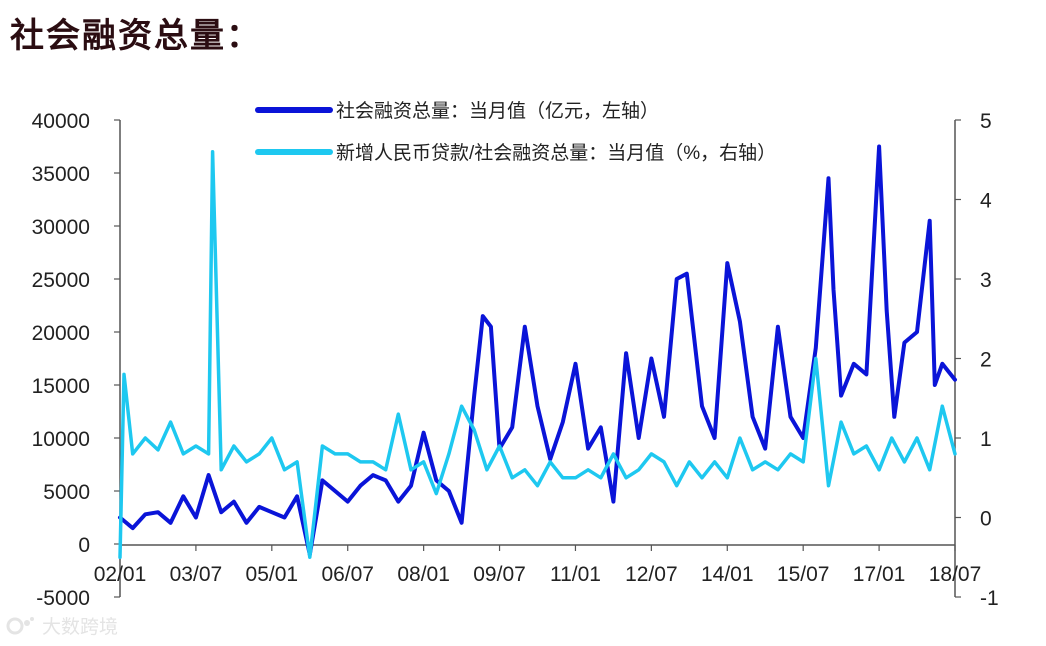  I want to click on x-tick-label: 06/07, so click(347, 574).